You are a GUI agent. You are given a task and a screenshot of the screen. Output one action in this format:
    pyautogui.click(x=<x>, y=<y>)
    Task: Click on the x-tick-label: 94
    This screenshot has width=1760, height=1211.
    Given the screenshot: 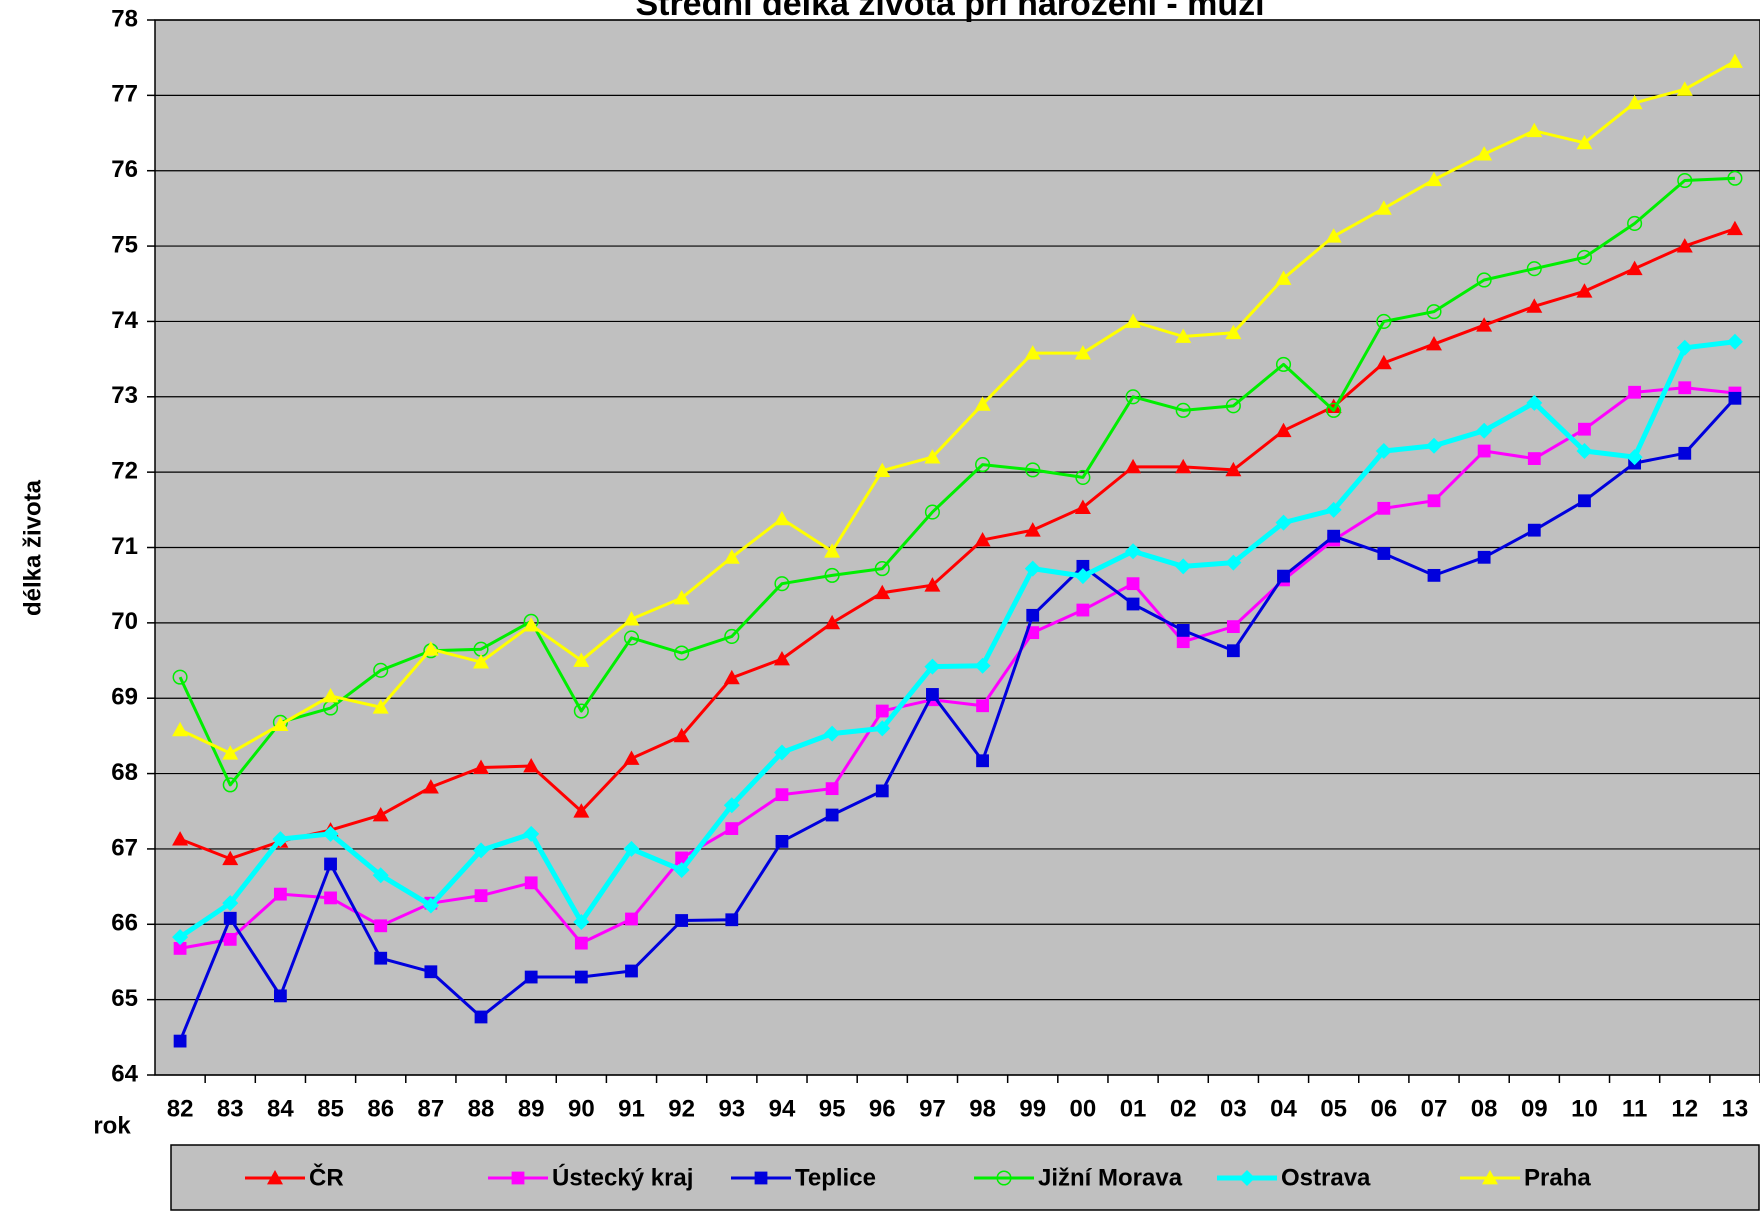 What is the action you would take?
    pyautogui.click(x=782, y=1108)
    